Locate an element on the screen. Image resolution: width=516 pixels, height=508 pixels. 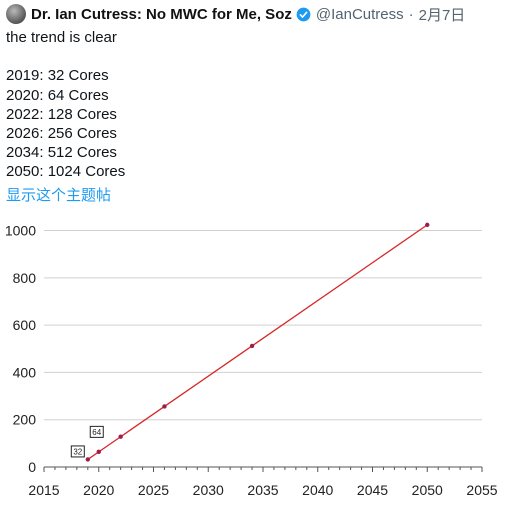
core-line: 2022: 128 Cores is located at coordinates (61, 114).